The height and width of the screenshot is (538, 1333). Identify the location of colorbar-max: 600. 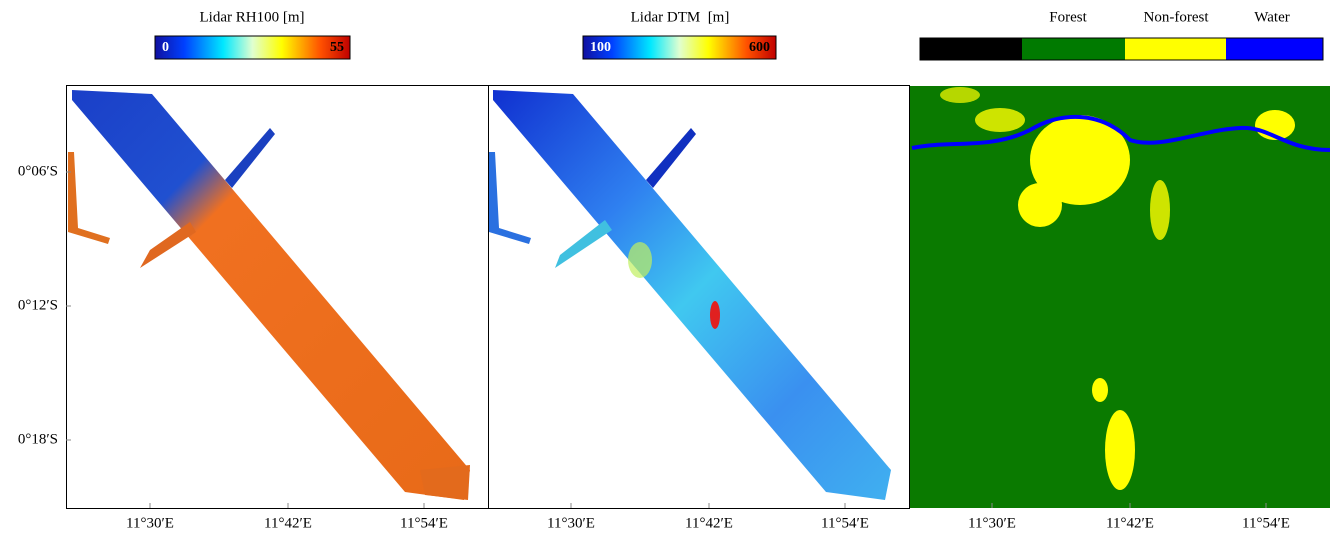
(759, 47).